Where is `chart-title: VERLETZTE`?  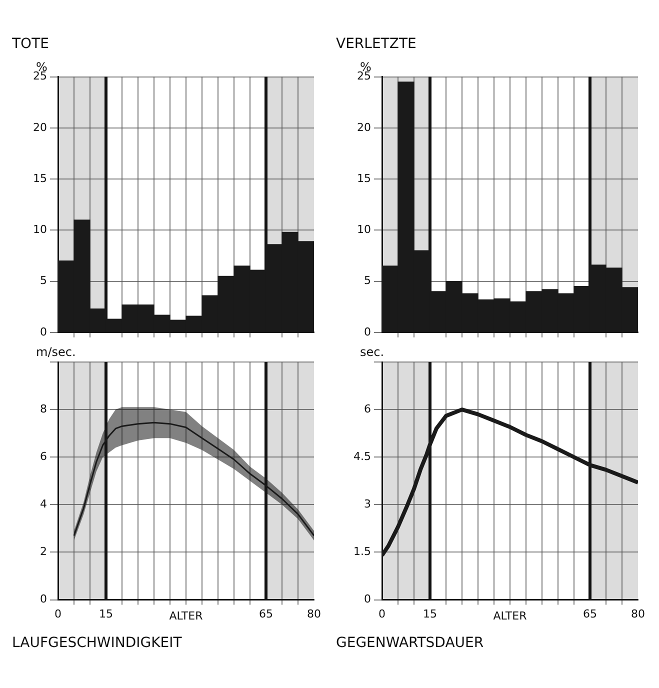
chart-title: VERLETZTE is located at coordinates (376, 44).